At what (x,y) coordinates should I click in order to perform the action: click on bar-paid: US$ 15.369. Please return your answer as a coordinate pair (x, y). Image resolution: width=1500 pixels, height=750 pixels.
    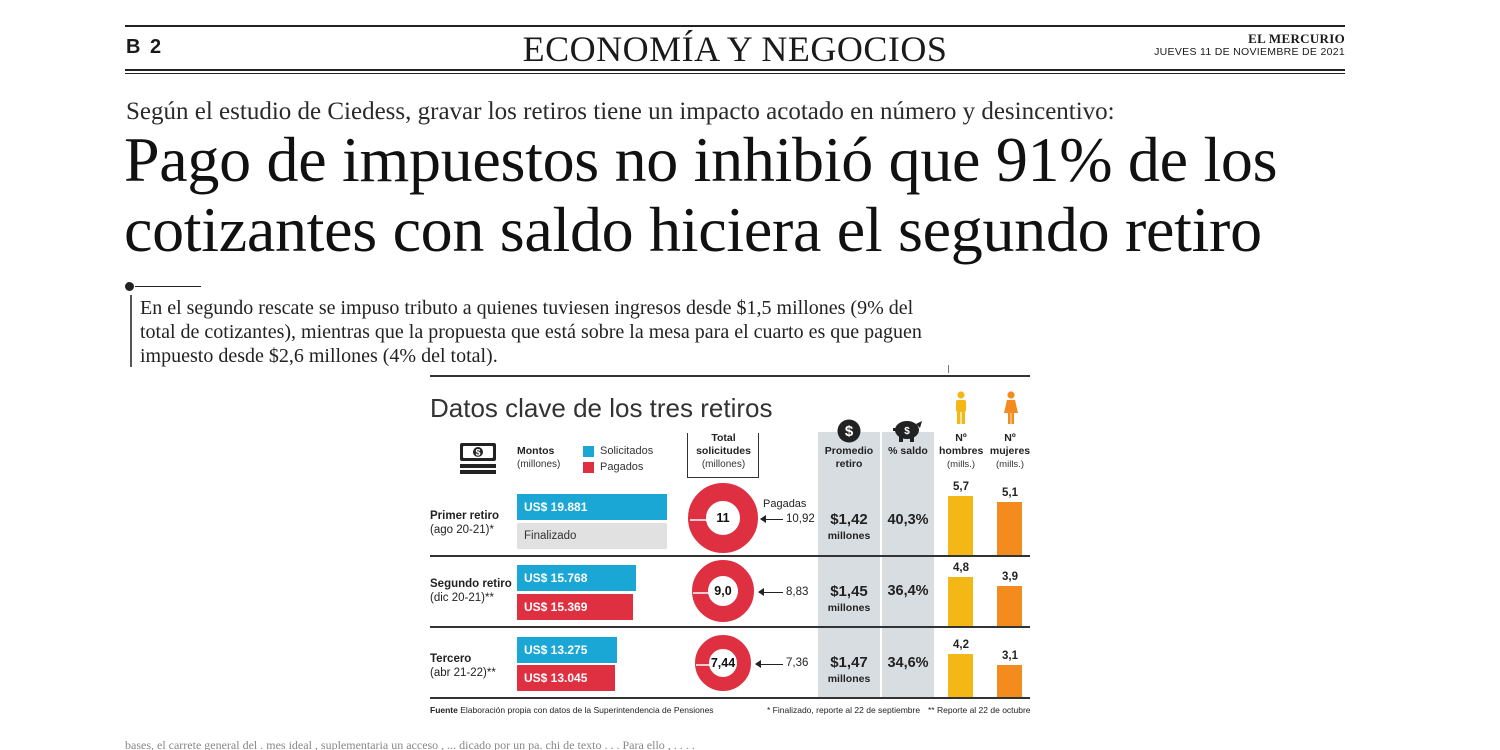
    Looking at the image, I should click on (575, 607).